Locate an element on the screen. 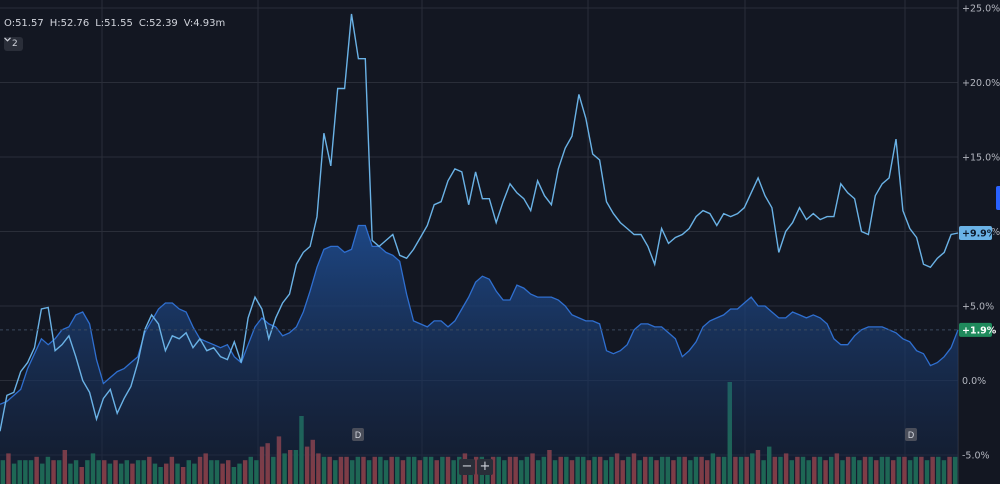 Image resolution: width=1000 pixels, height=484 pixels. last-value-label: +1.9% is located at coordinates (979, 330).